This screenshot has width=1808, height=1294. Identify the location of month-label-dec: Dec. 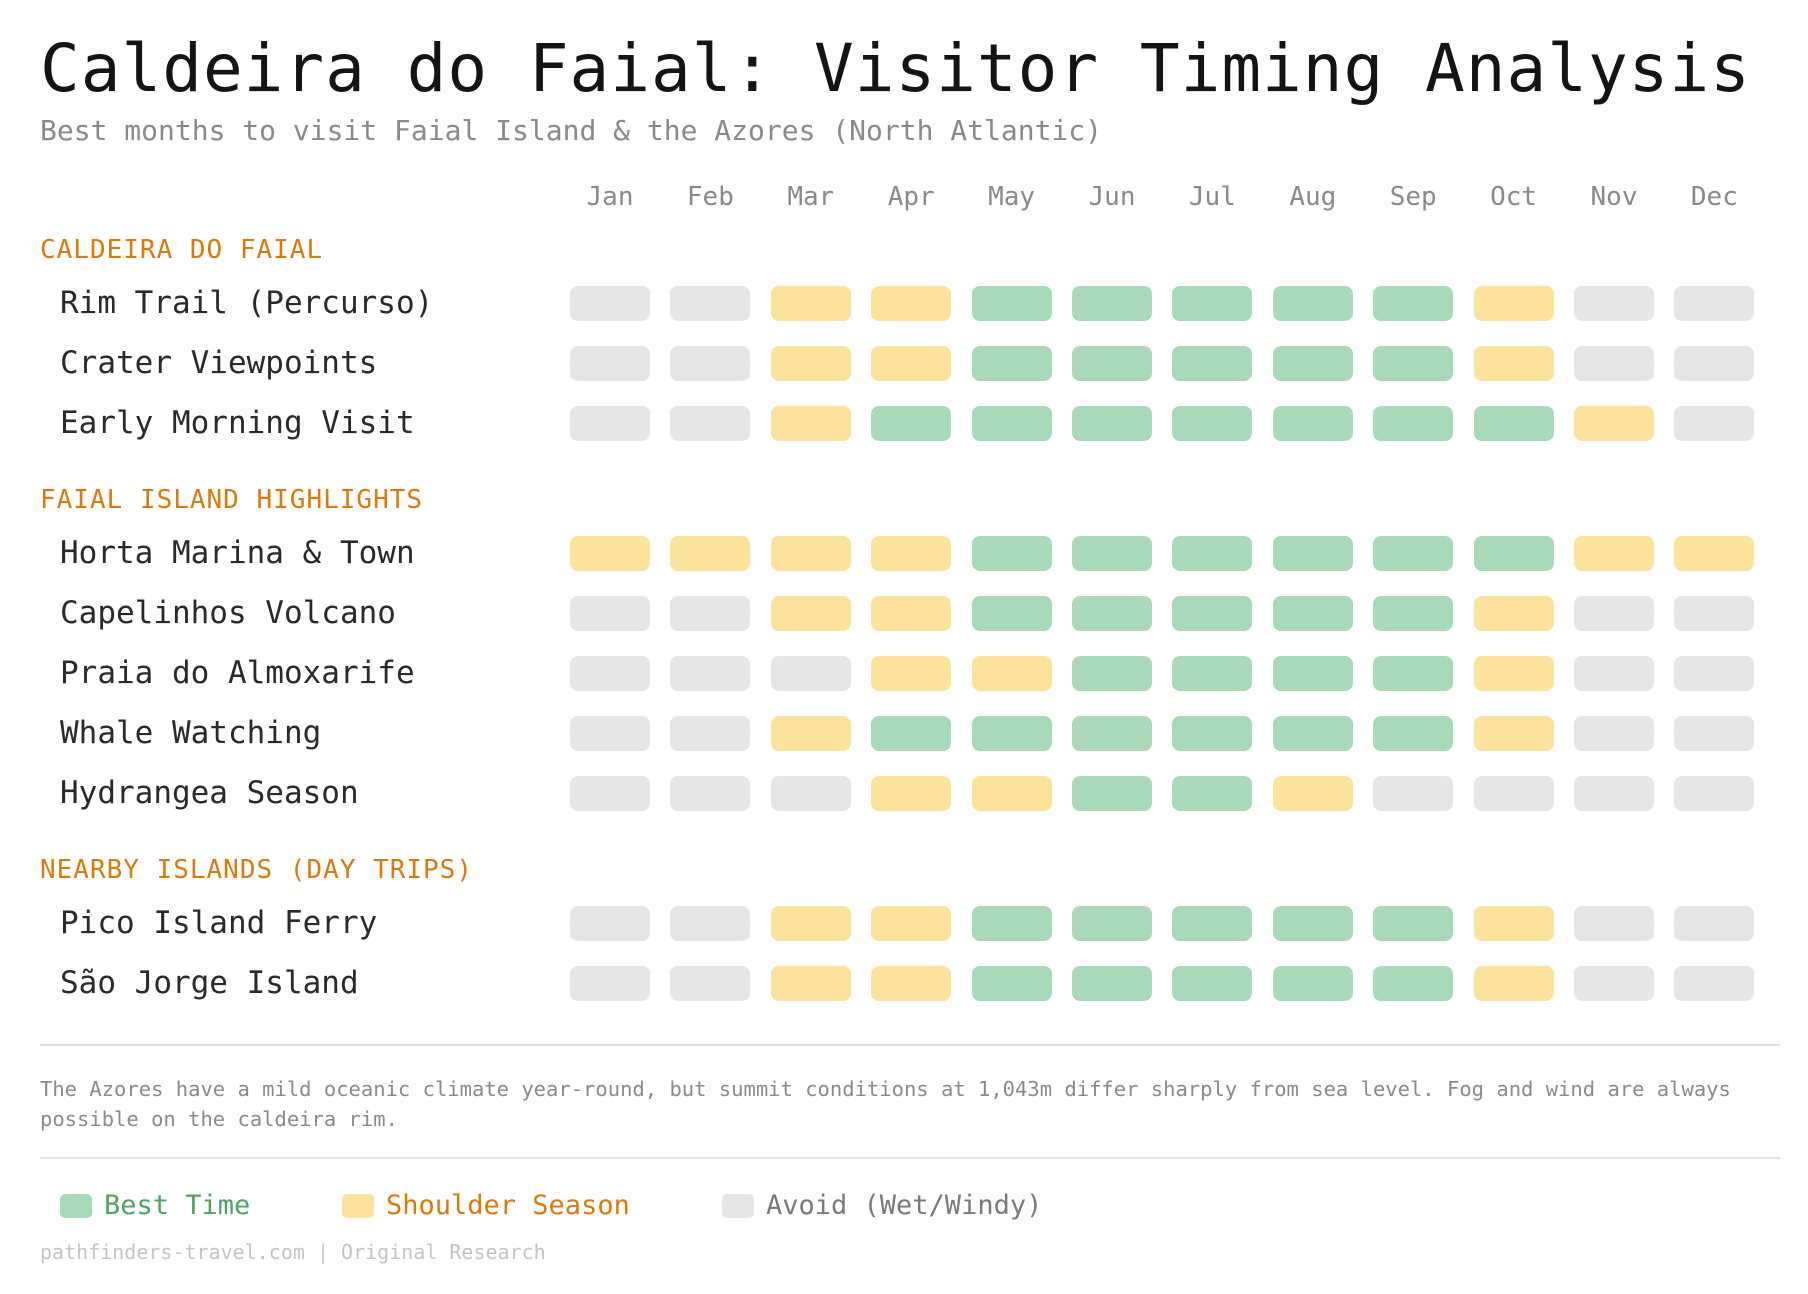
(1714, 197).